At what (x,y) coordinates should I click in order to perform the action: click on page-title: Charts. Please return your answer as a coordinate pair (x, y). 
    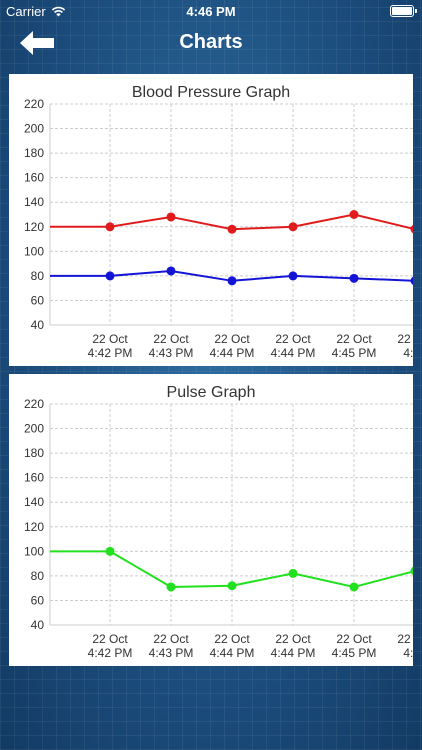
    Looking at the image, I should click on (211, 42).